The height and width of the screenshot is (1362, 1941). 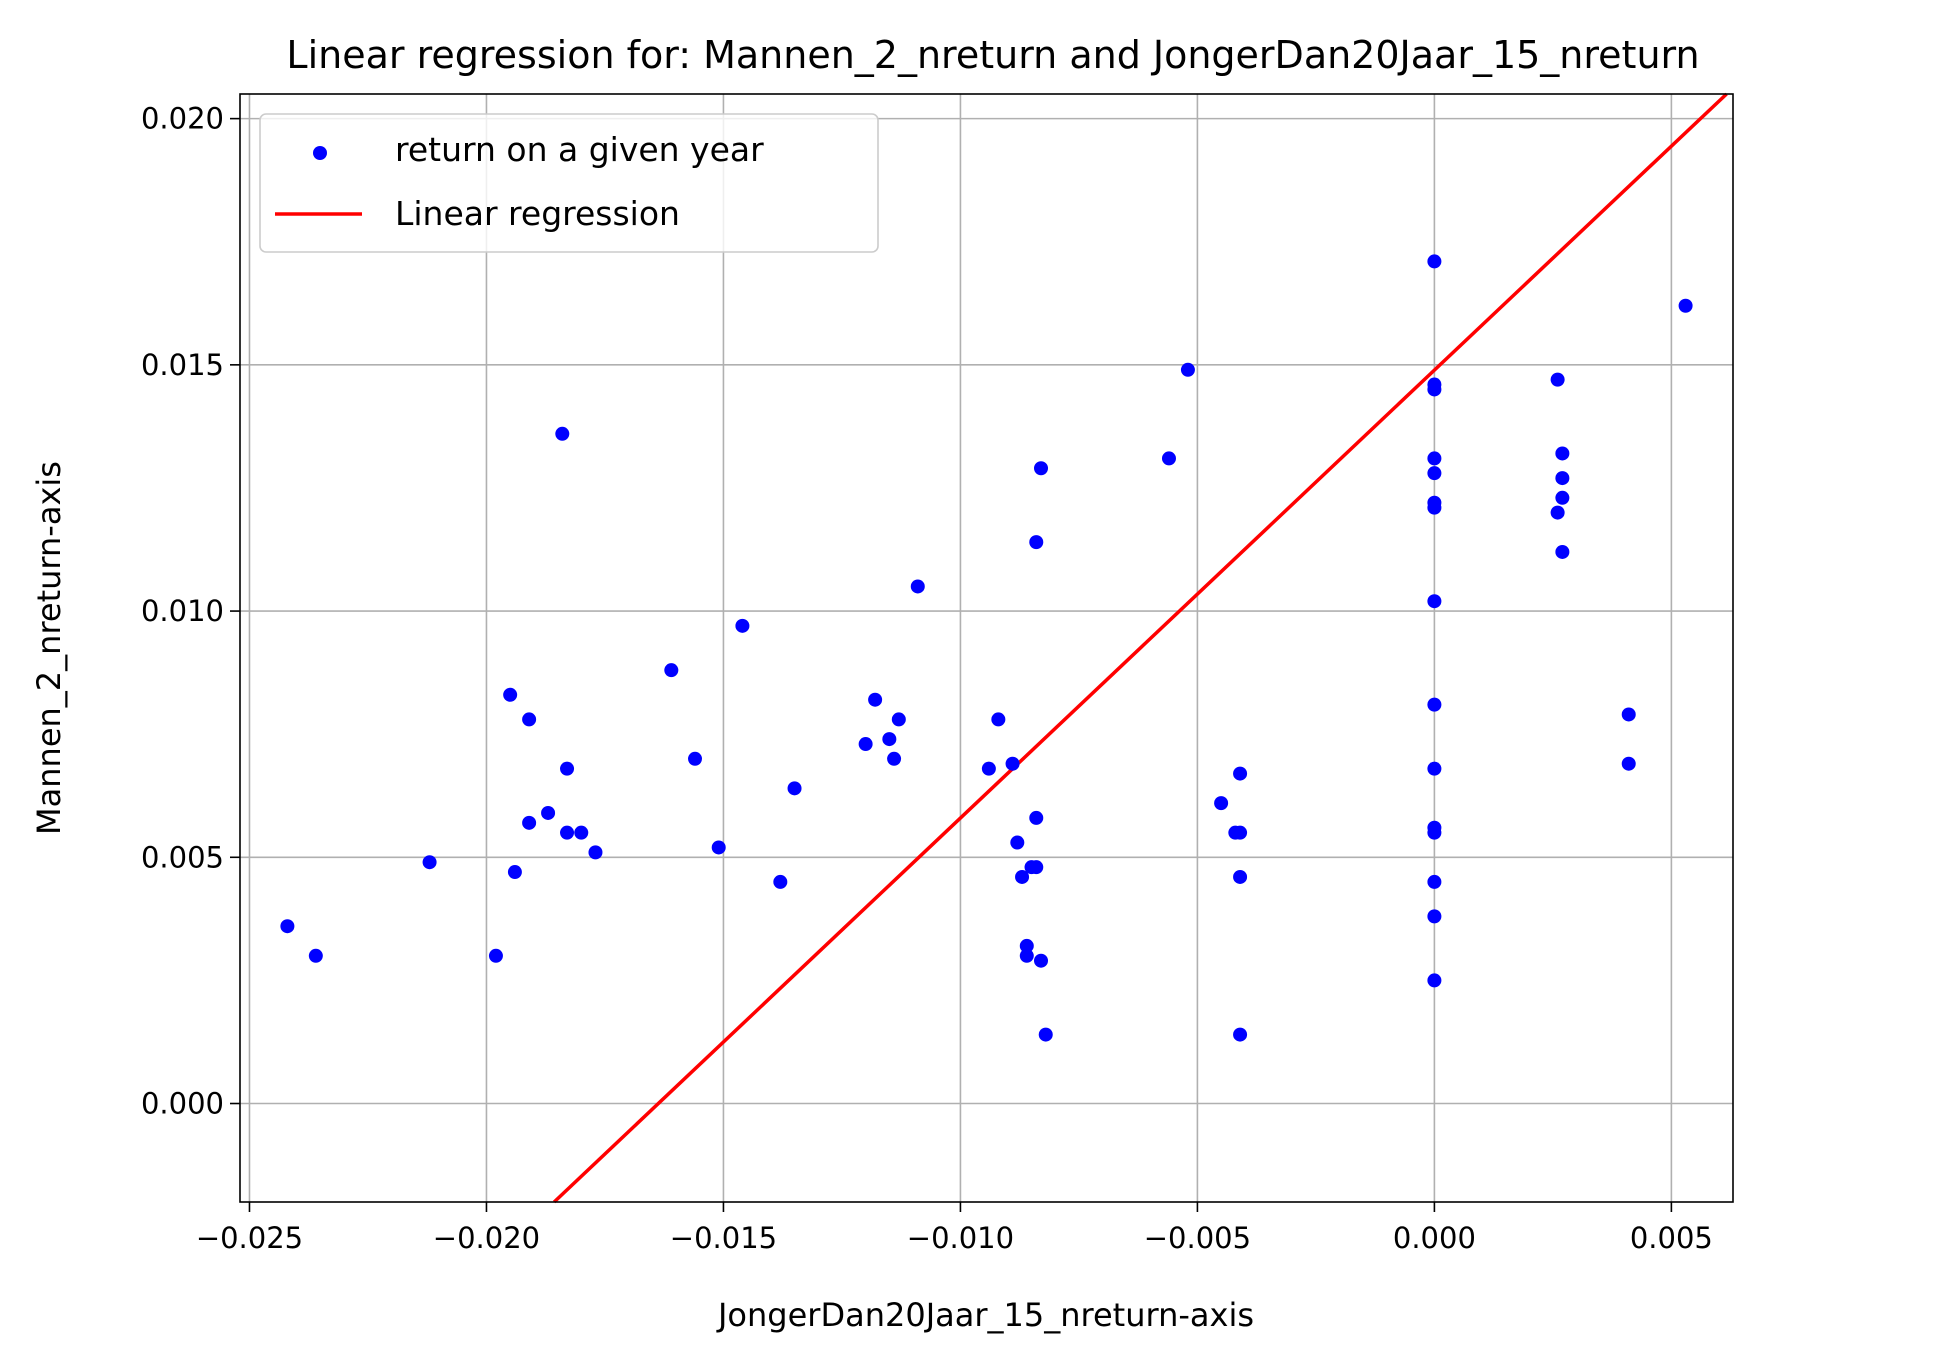 What do you see at coordinates (320, 153) in the screenshot?
I see `legend-scatter-marker` at bounding box center [320, 153].